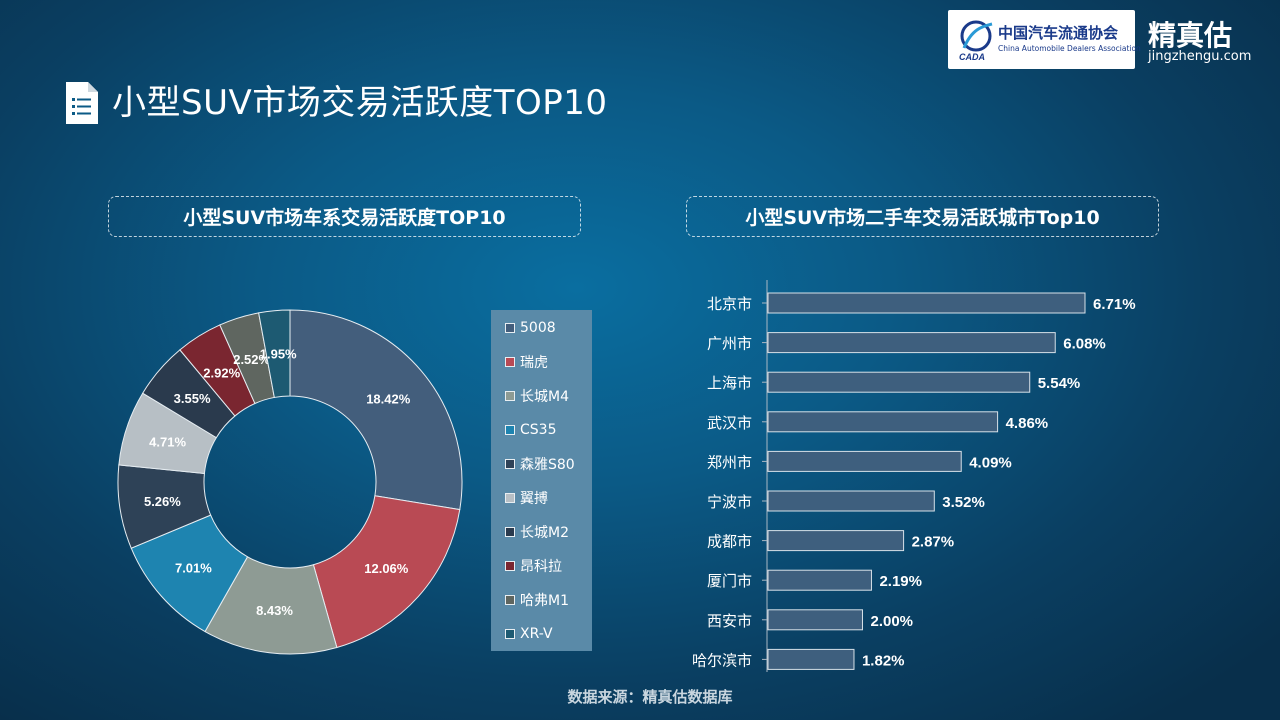  What do you see at coordinates (729, 621) in the screenshot?
I see `bar-category-label: 西安市` at bounding box center [729, 621].